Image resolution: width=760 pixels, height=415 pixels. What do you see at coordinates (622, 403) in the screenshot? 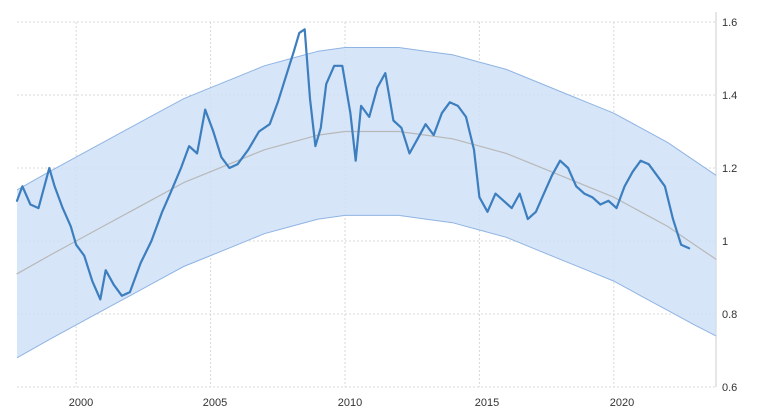
I see `x-tick-label: 2020` at bounding box center [622, 403].